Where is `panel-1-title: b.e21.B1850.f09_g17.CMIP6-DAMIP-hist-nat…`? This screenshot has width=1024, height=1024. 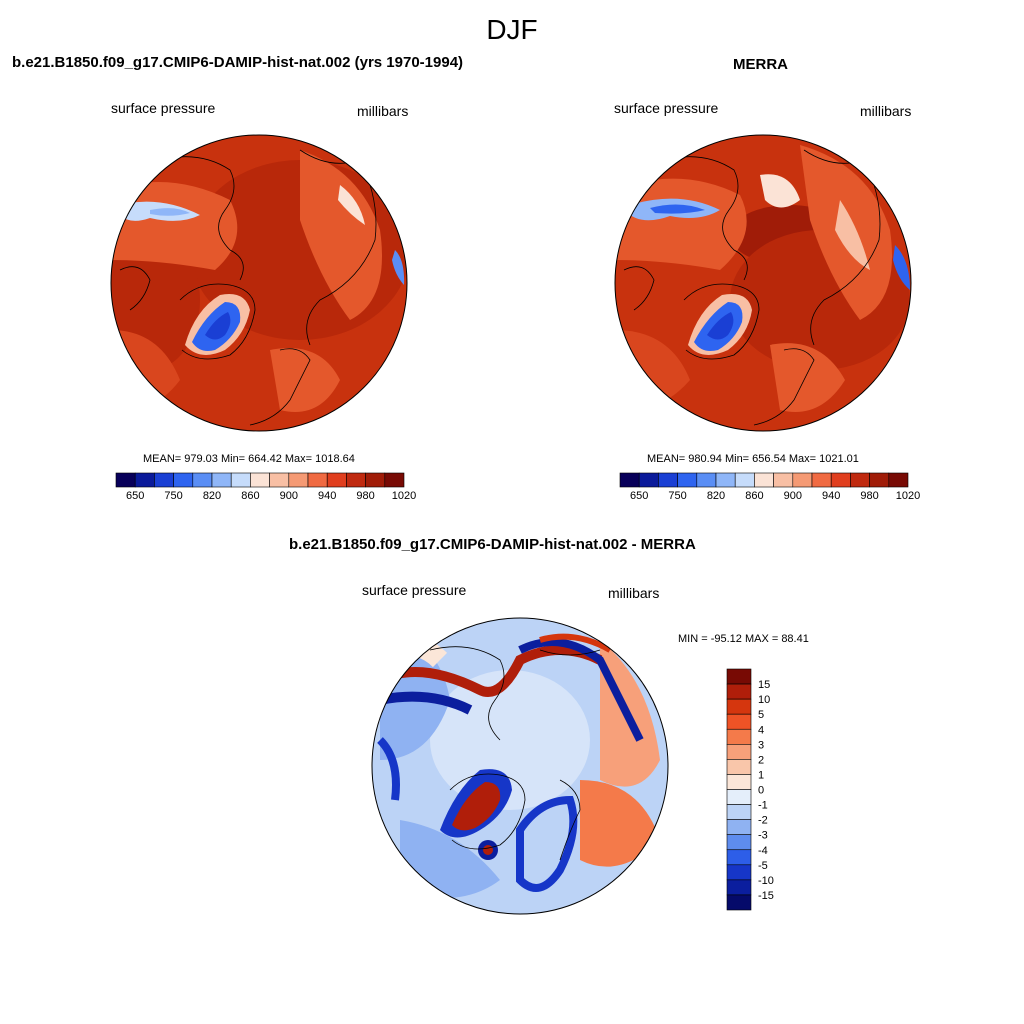
panel-1-title: b.e21.B1850.f09_g17.CMIP6-DAMIP-hist-nat… is located at coordinates (238, 62).